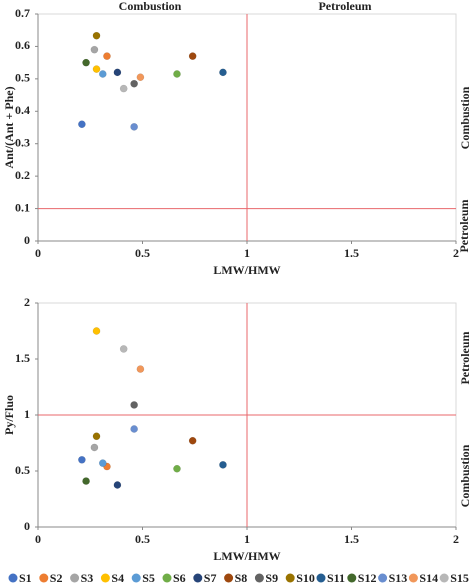 The height and width of the screenshot is (587, 474). I want to click on legend-label: S12, so click(367, 578).